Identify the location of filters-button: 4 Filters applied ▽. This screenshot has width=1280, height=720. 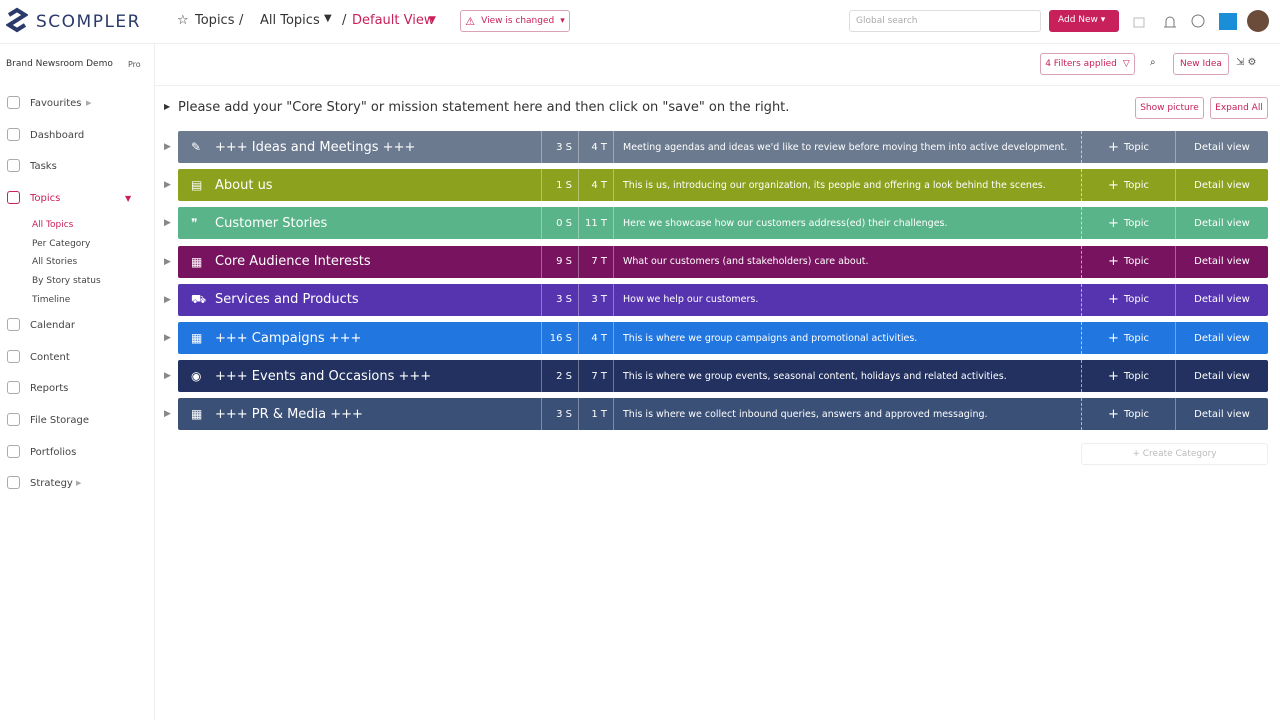
(1087, 64).